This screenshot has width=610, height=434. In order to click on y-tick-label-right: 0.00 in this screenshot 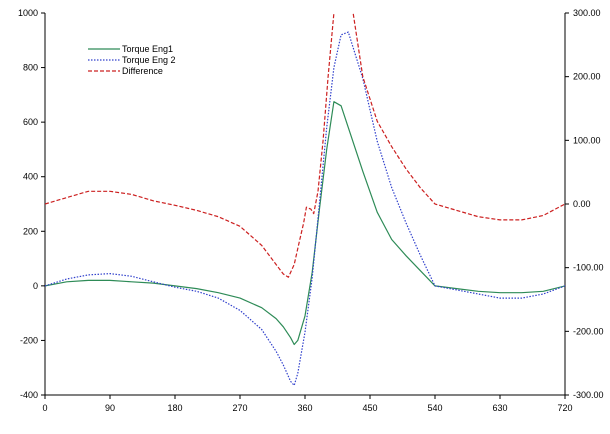, I will do `click(582, 204)`.